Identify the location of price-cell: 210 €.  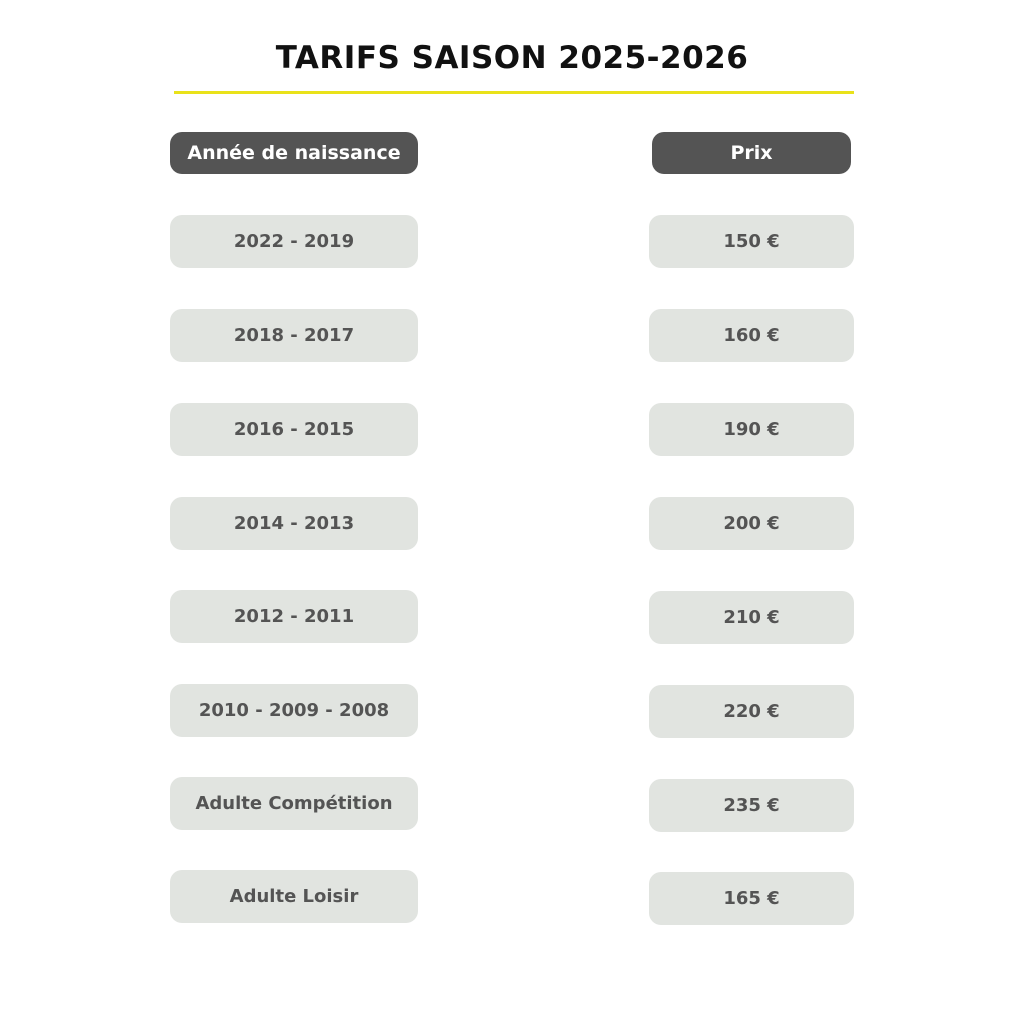
(751, 617).